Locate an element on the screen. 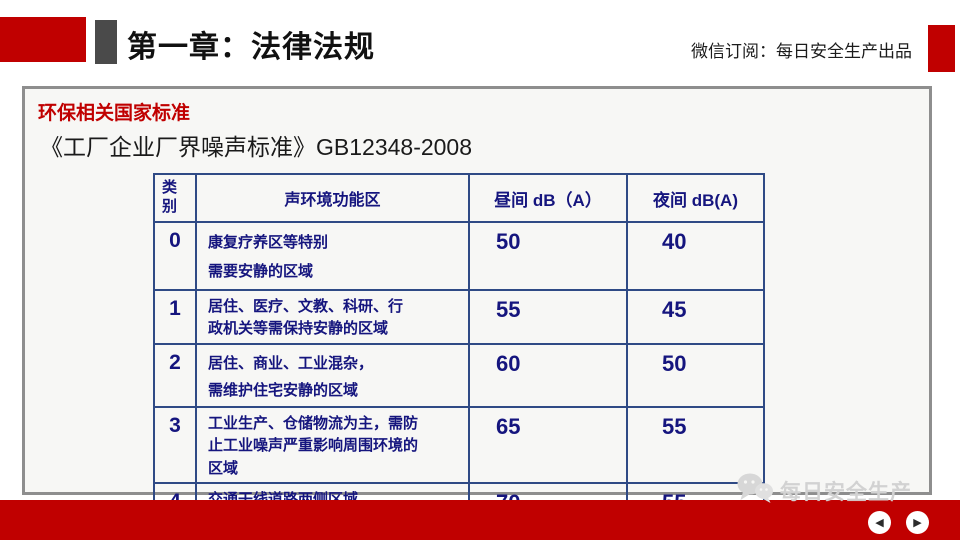 This screenshot has height=540, width=960. header-day-db: 昼间 dB（A） is located at coordinates (548, 198).